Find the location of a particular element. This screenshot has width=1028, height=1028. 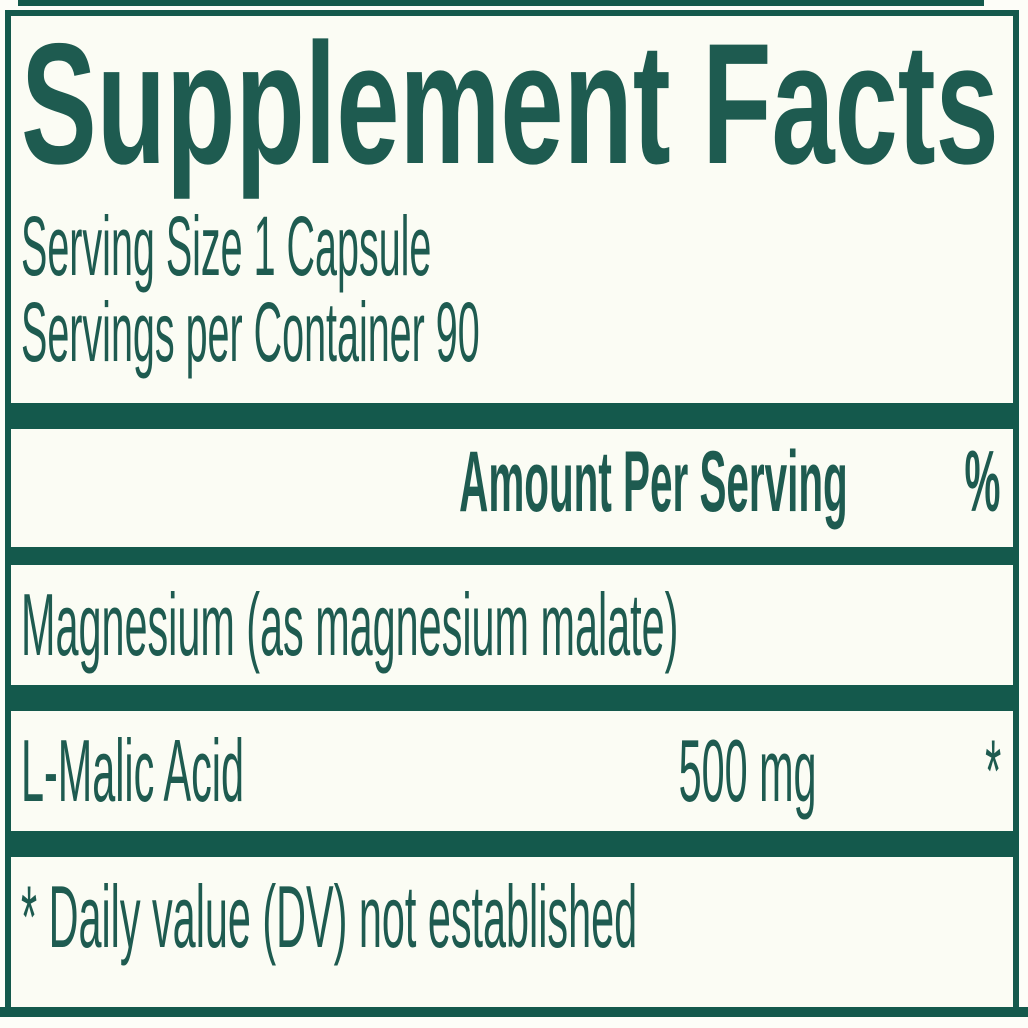

servings-per-container-line: Servings per Container 90 is located at coordinates (517, 331).